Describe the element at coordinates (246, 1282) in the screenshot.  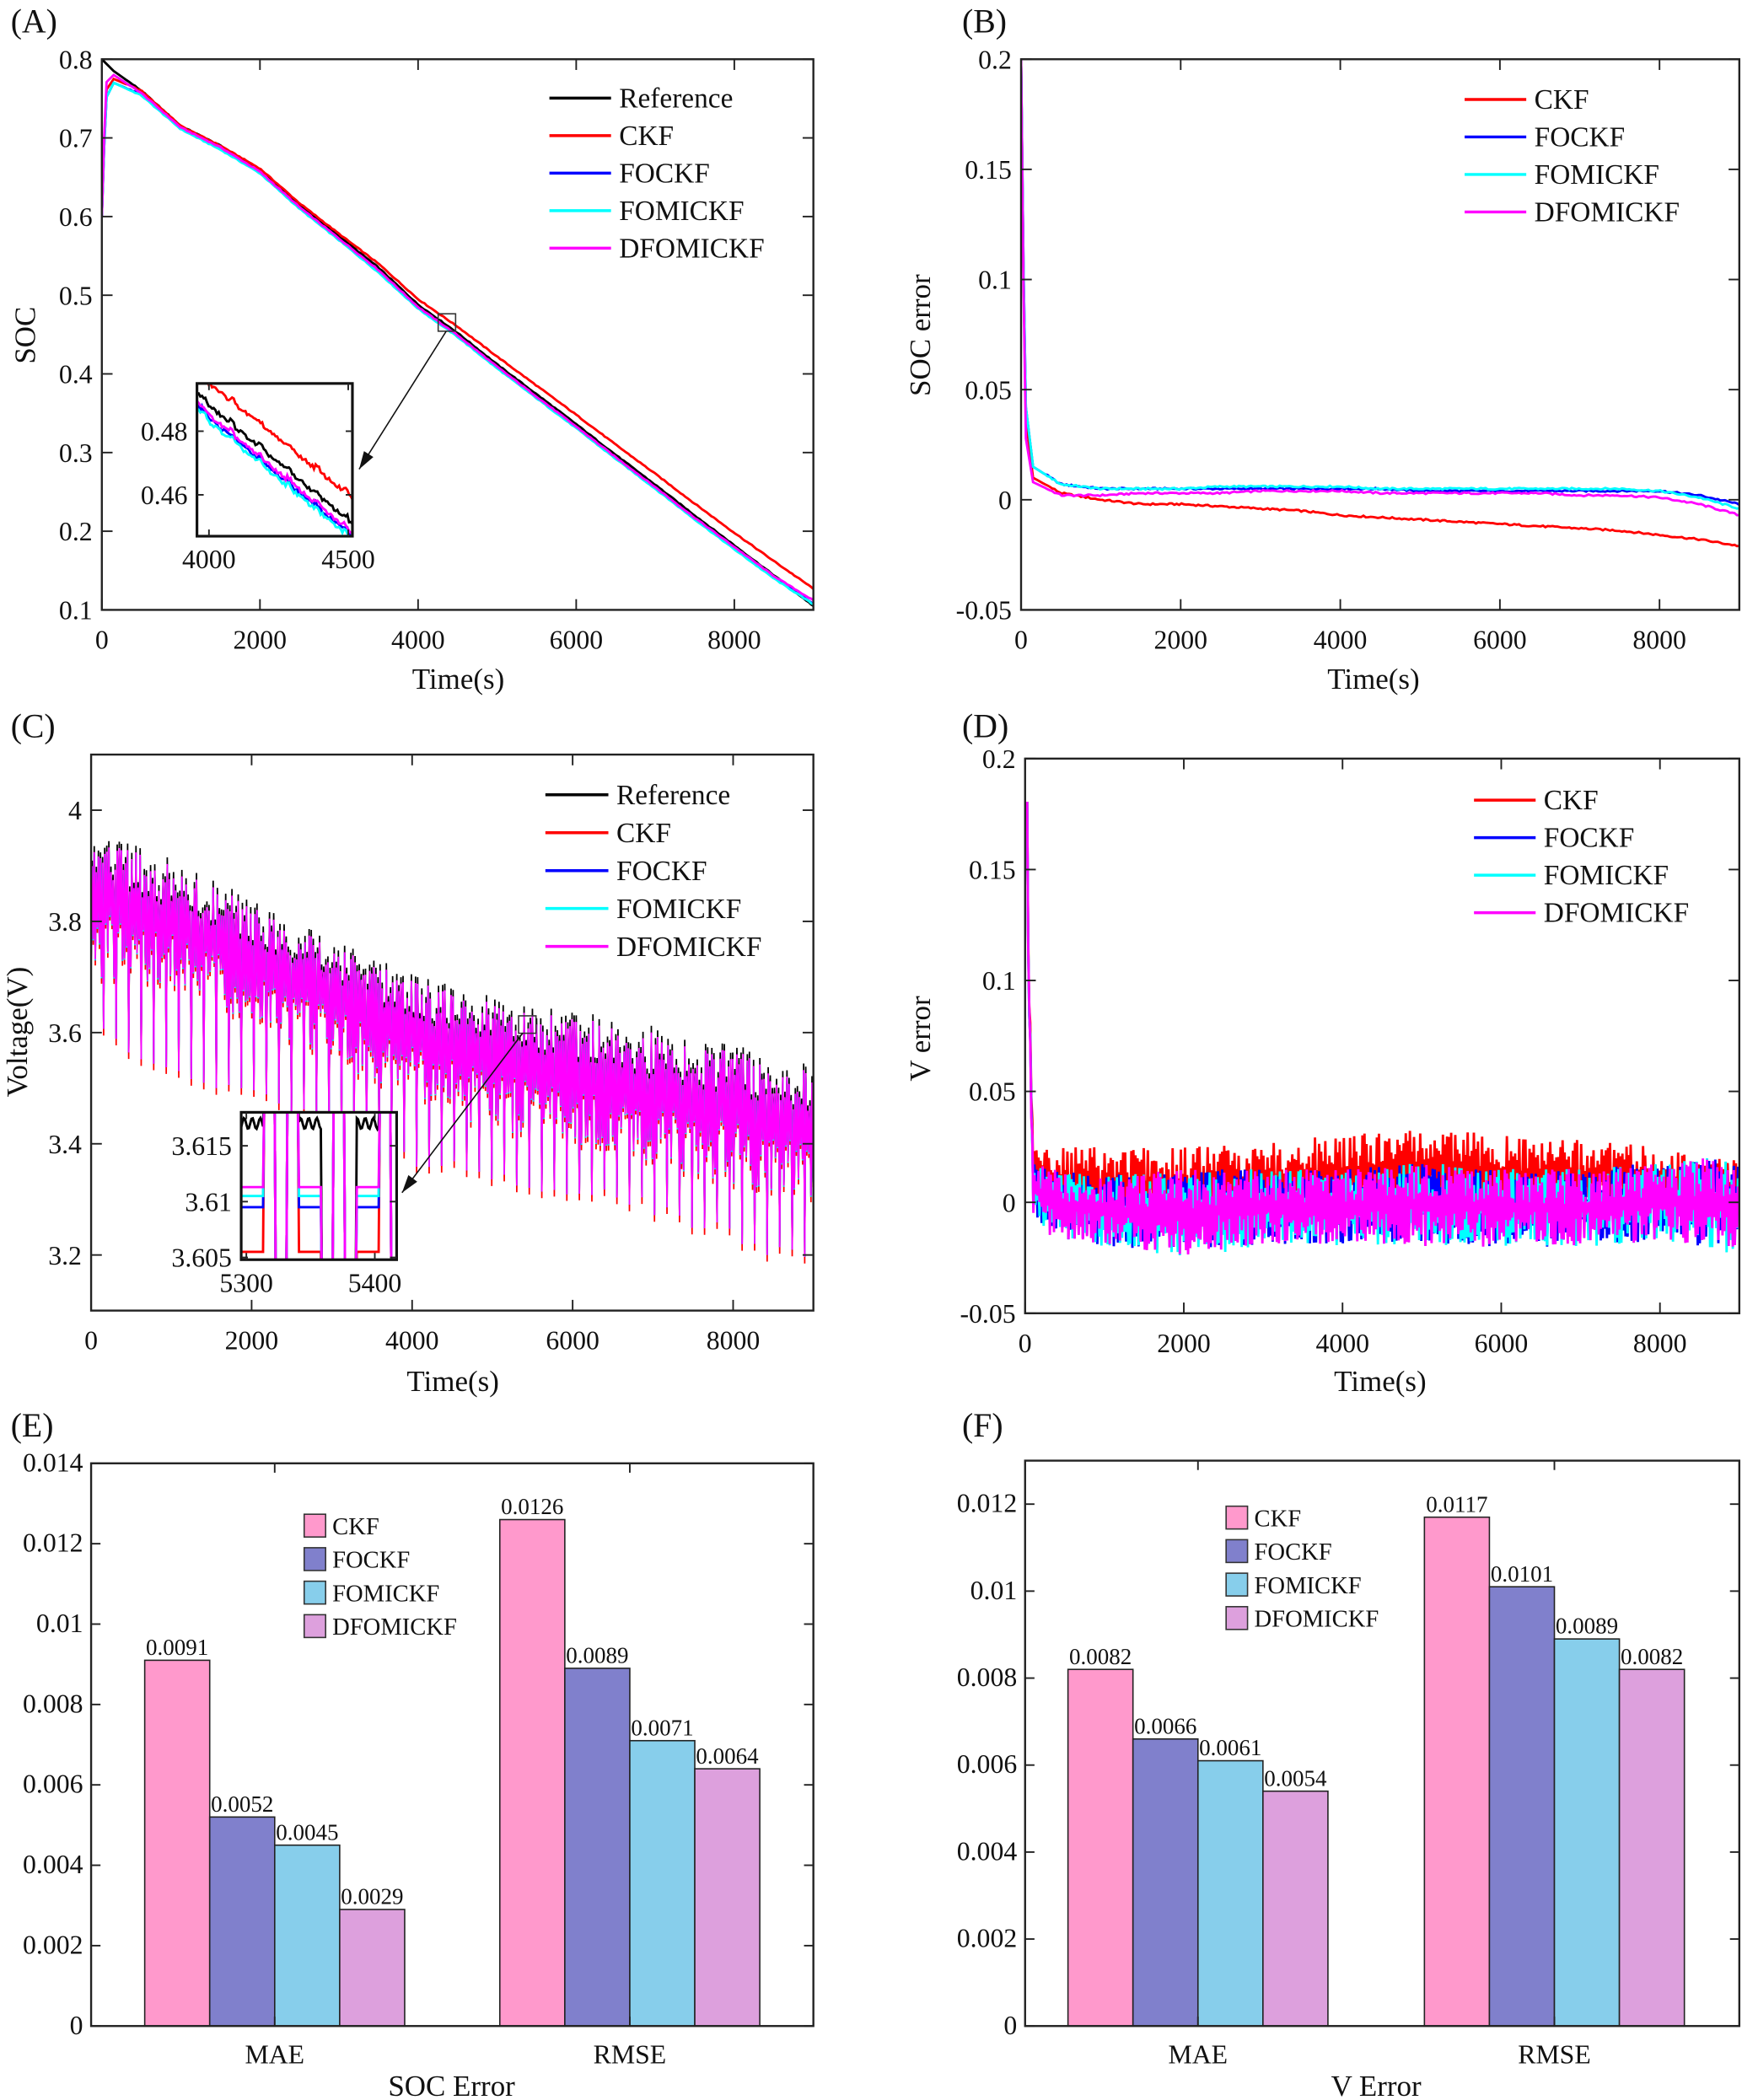
I see `x-tick-label-inset-c: 5300` at that location.